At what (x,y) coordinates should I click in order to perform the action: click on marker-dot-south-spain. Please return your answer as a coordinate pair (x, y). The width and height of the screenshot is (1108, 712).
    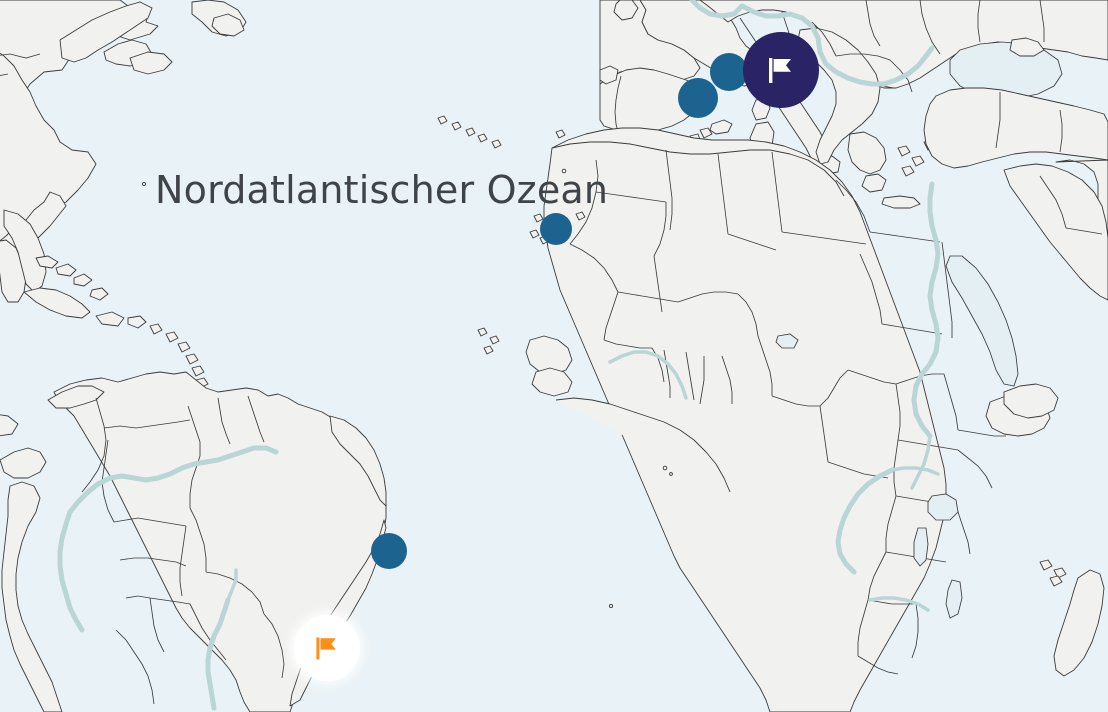
    Looking at the image, I should click on (698, 98).